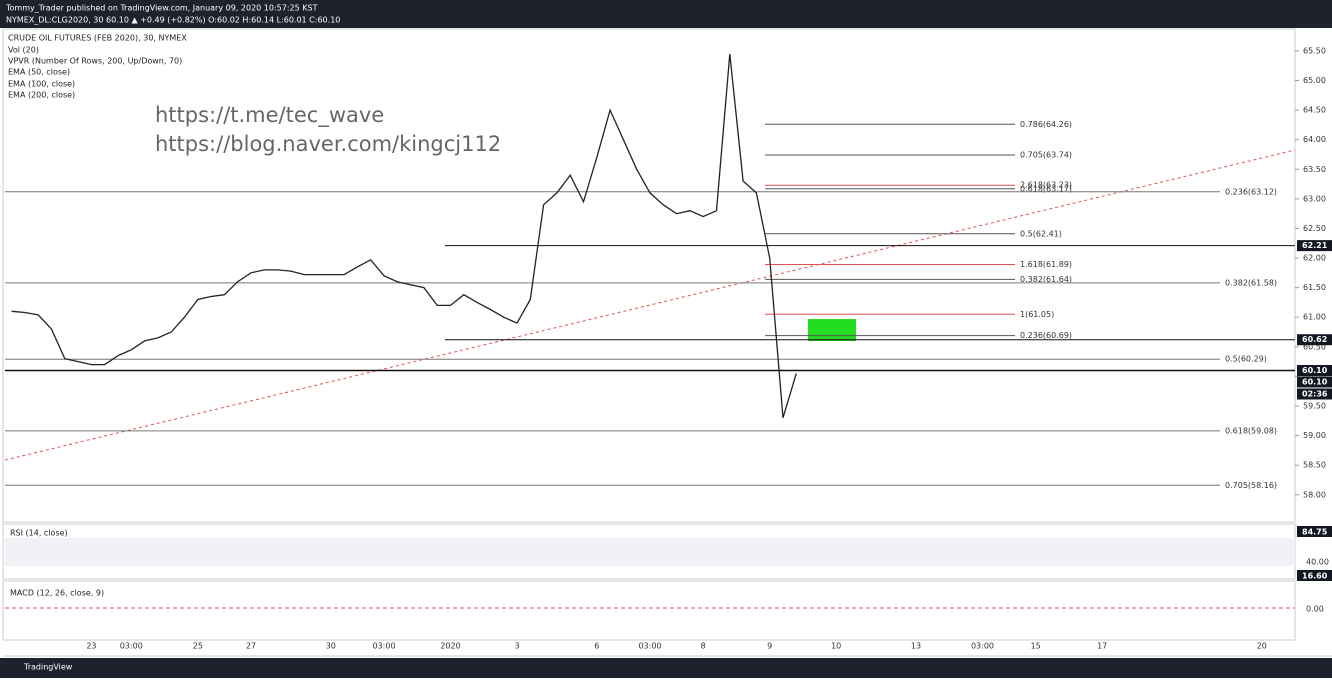  I want to click on fib-label: 0.618(59.08), so click(1251, 430).